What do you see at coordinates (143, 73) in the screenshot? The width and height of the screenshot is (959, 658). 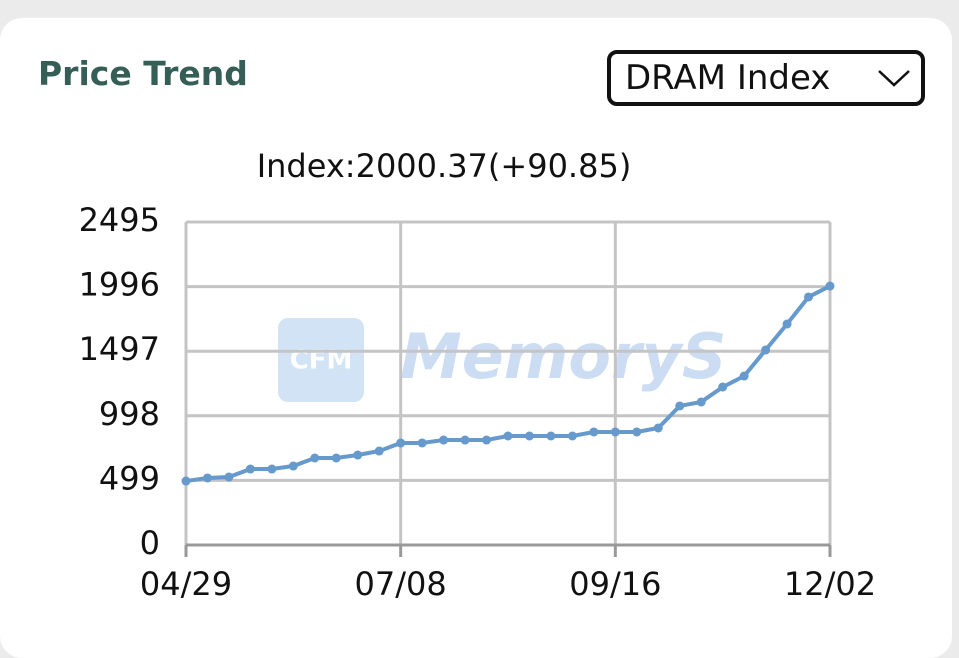 I see `panel-title: Price Trend` at bounding box center [143, 73].